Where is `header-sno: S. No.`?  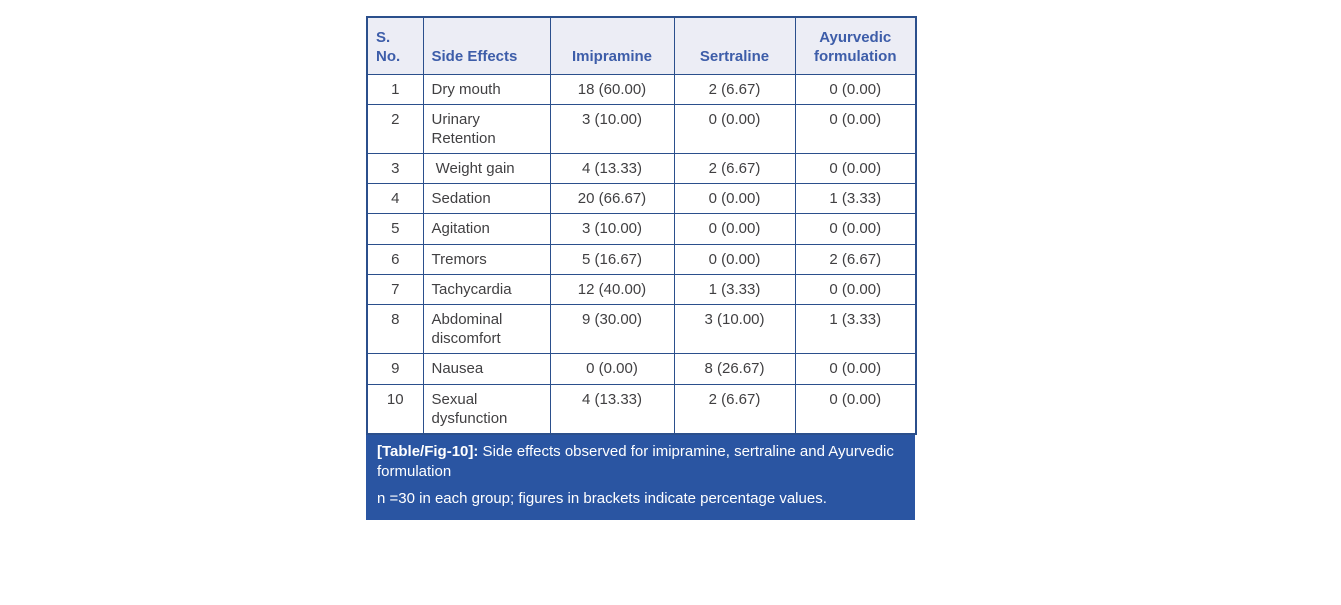 header-sno: S. No. is located at coordinates (395, 45).